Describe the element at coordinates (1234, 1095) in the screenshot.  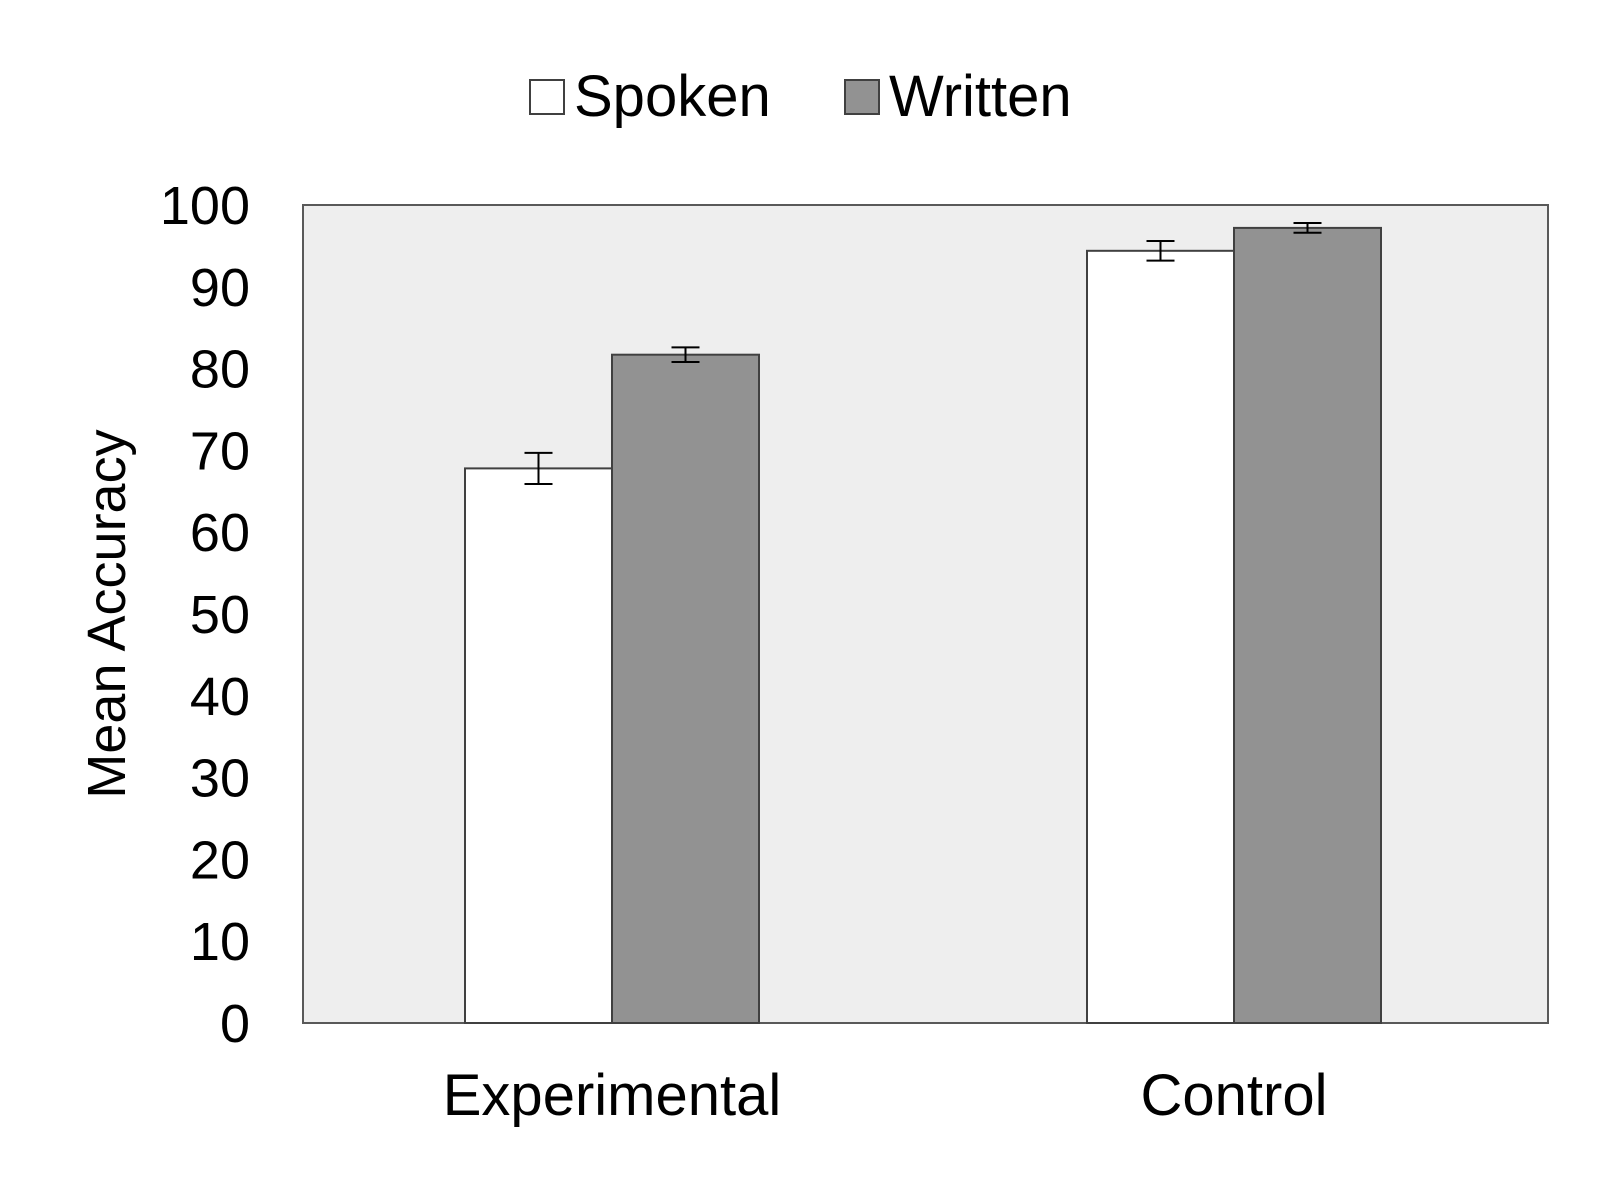
I see `x-category-label-control: Control` at that location.